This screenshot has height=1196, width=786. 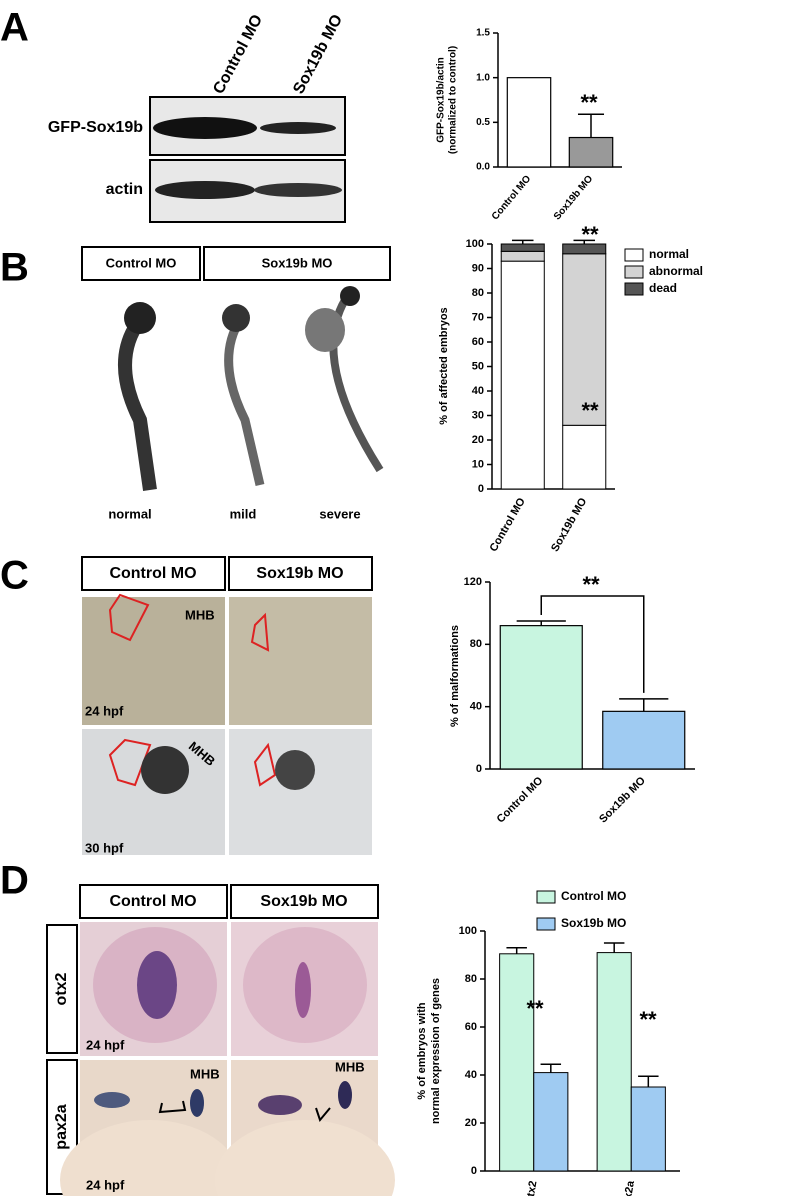 What do you see at coordinates (593, 896) in the screenshot?
I see `legend-label: Control MO` at bounding box center [593, 896].